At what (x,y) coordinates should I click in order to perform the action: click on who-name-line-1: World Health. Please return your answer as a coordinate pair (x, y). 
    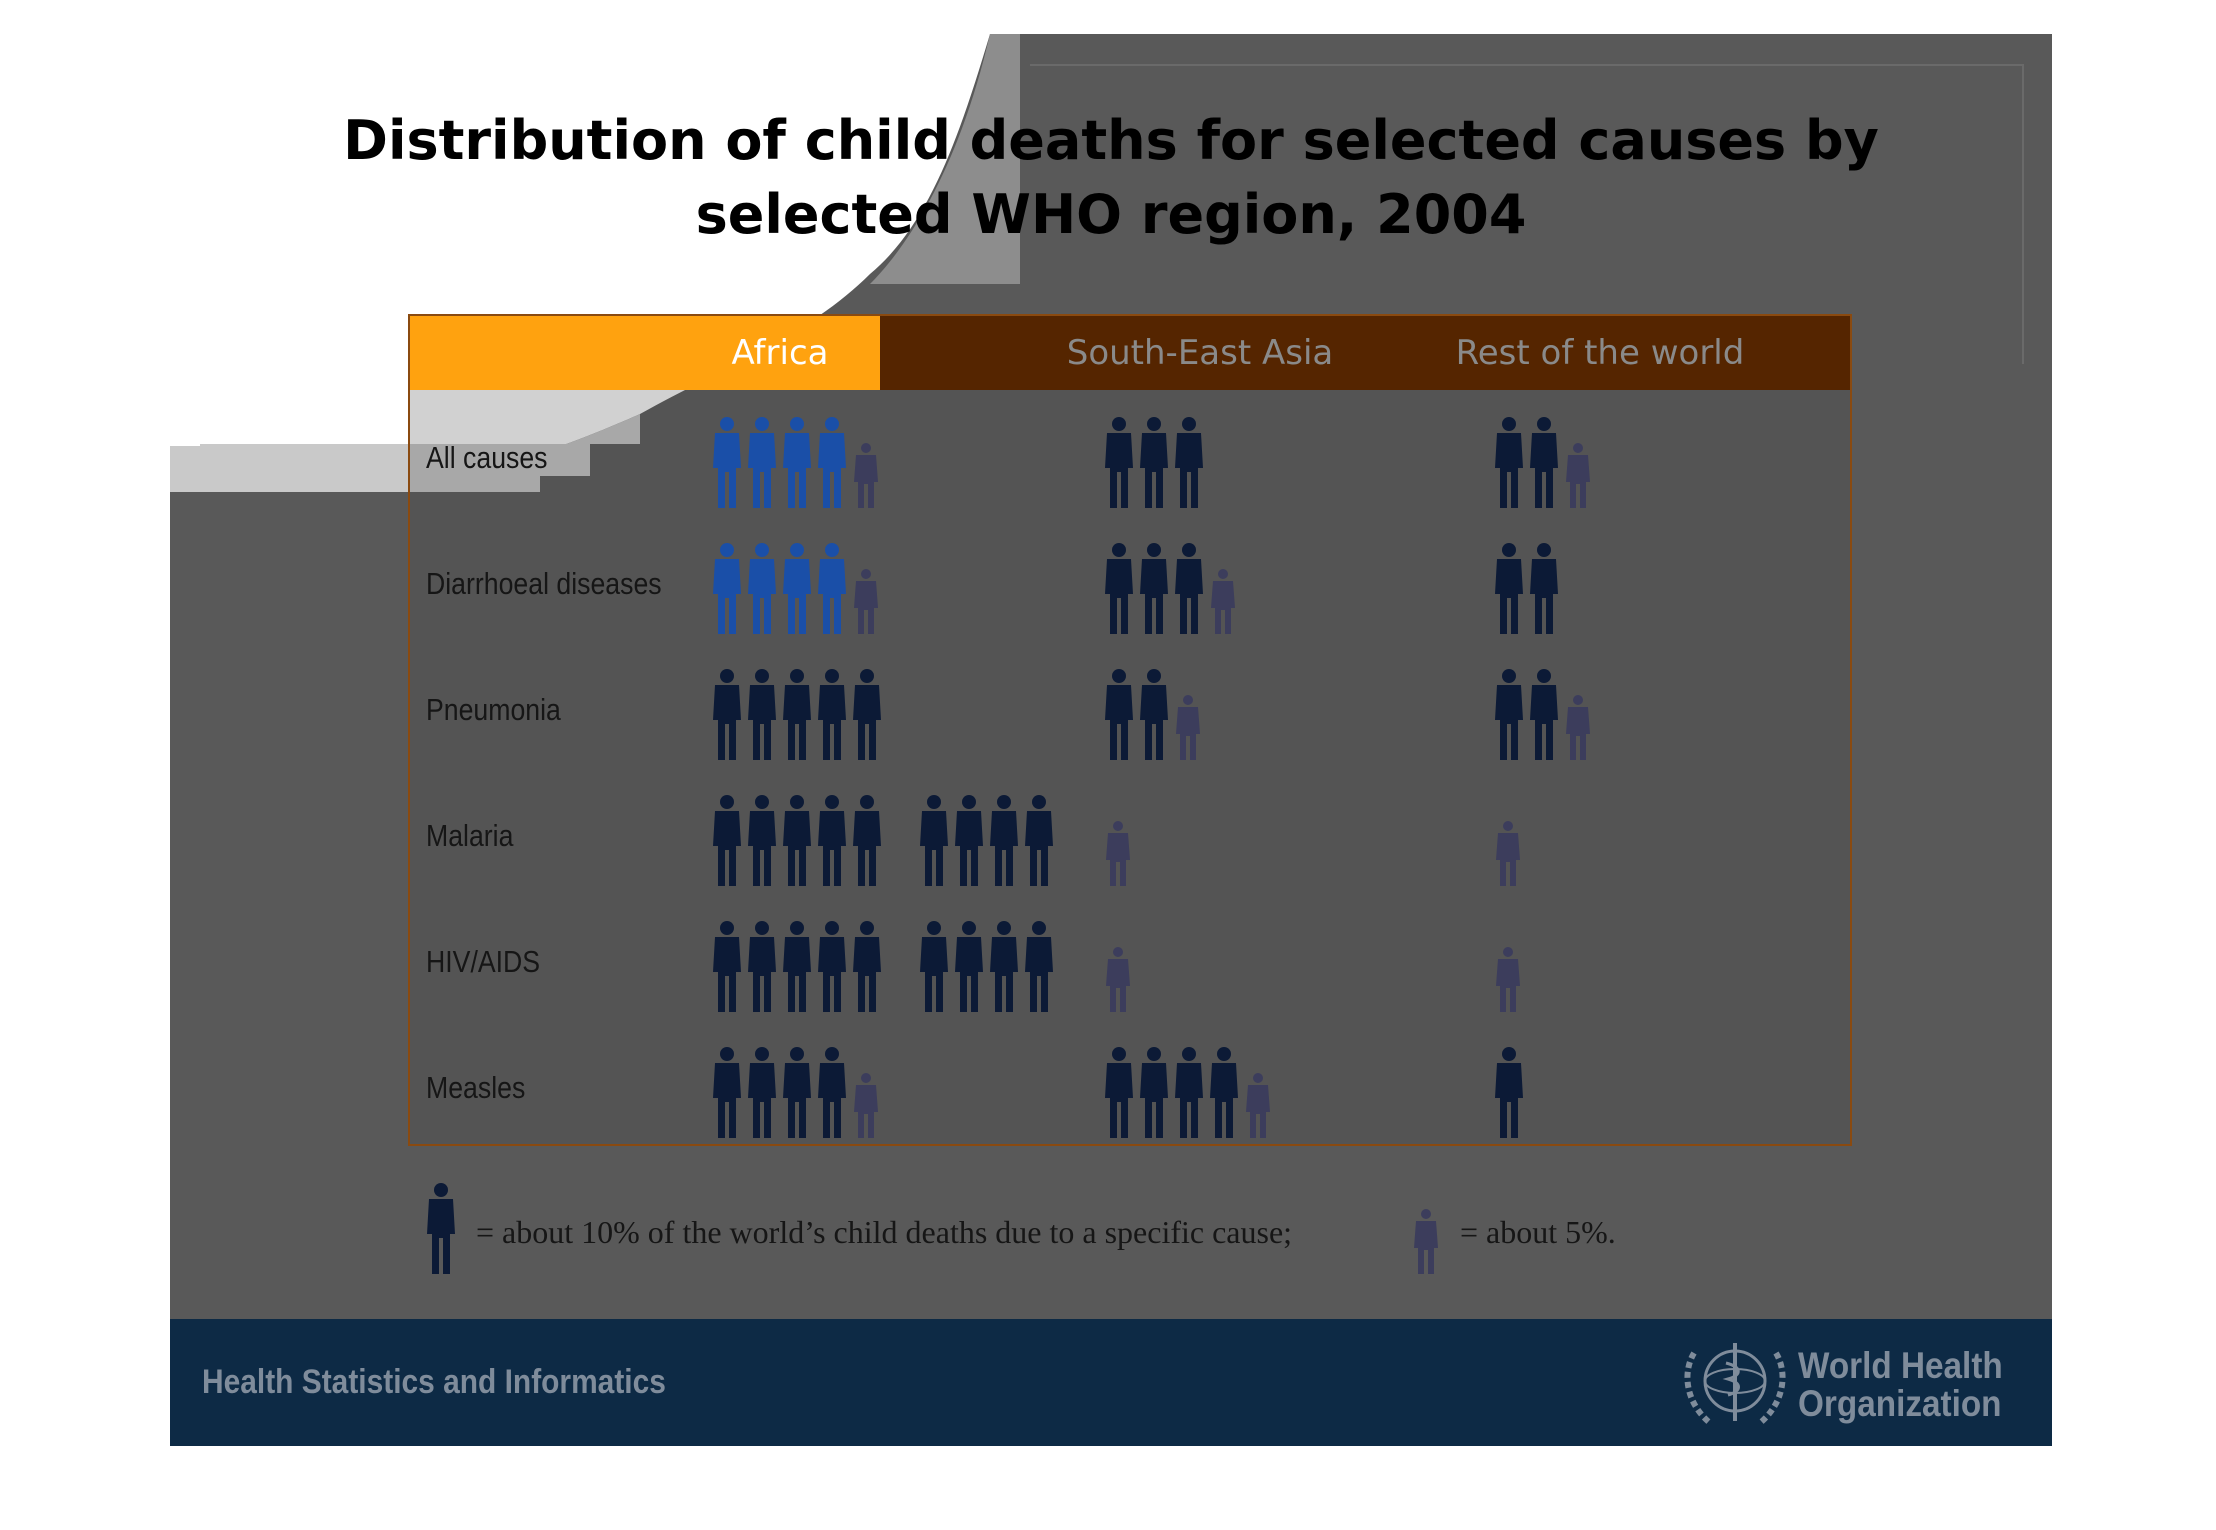
    Looking at the image, I should click on (1900, 1365).